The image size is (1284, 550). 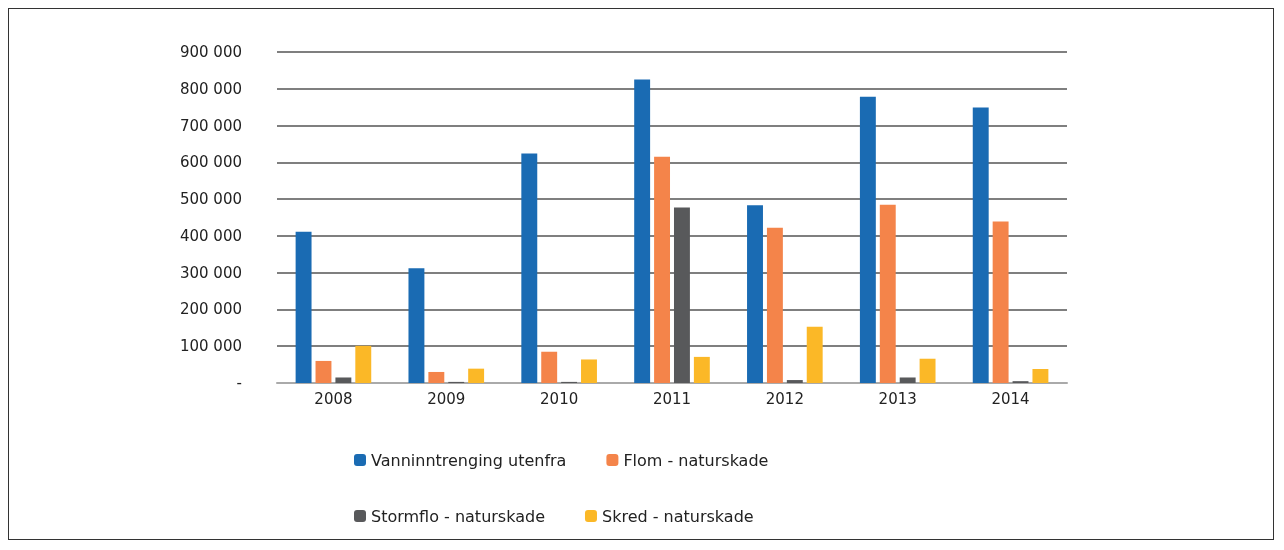 I want to click on y-tick-label: 500 000, so click(x=210, y=199).